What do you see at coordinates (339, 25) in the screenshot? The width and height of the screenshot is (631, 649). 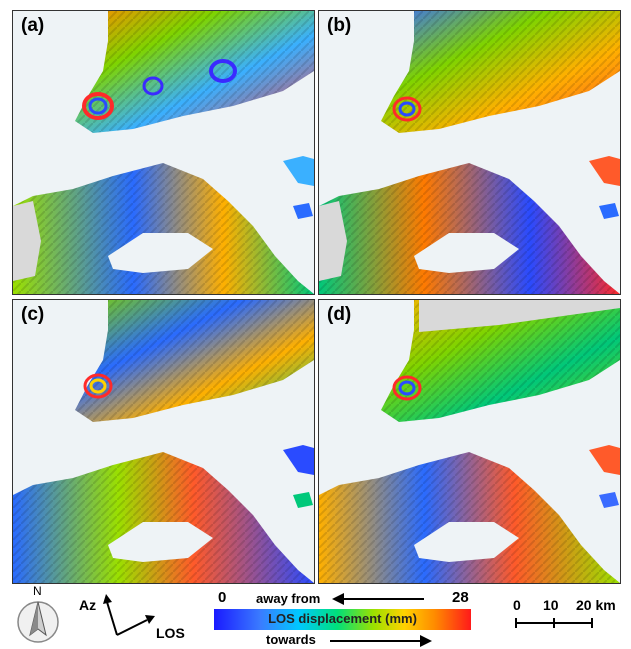 I see `panel-label-b: (b)` at bounding box center [339, 25].